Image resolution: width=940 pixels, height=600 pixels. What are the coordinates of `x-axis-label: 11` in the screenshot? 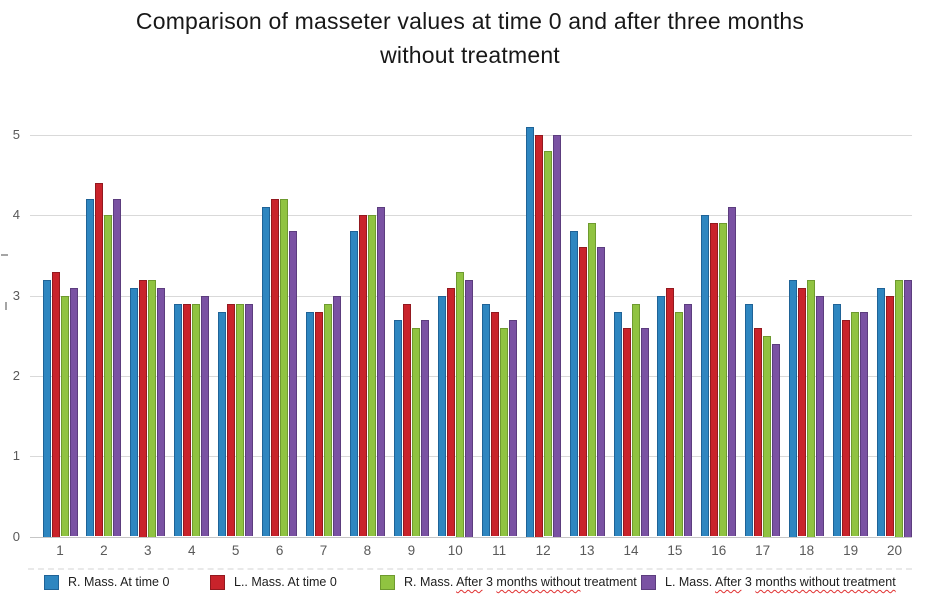 It's located at (499, 550).